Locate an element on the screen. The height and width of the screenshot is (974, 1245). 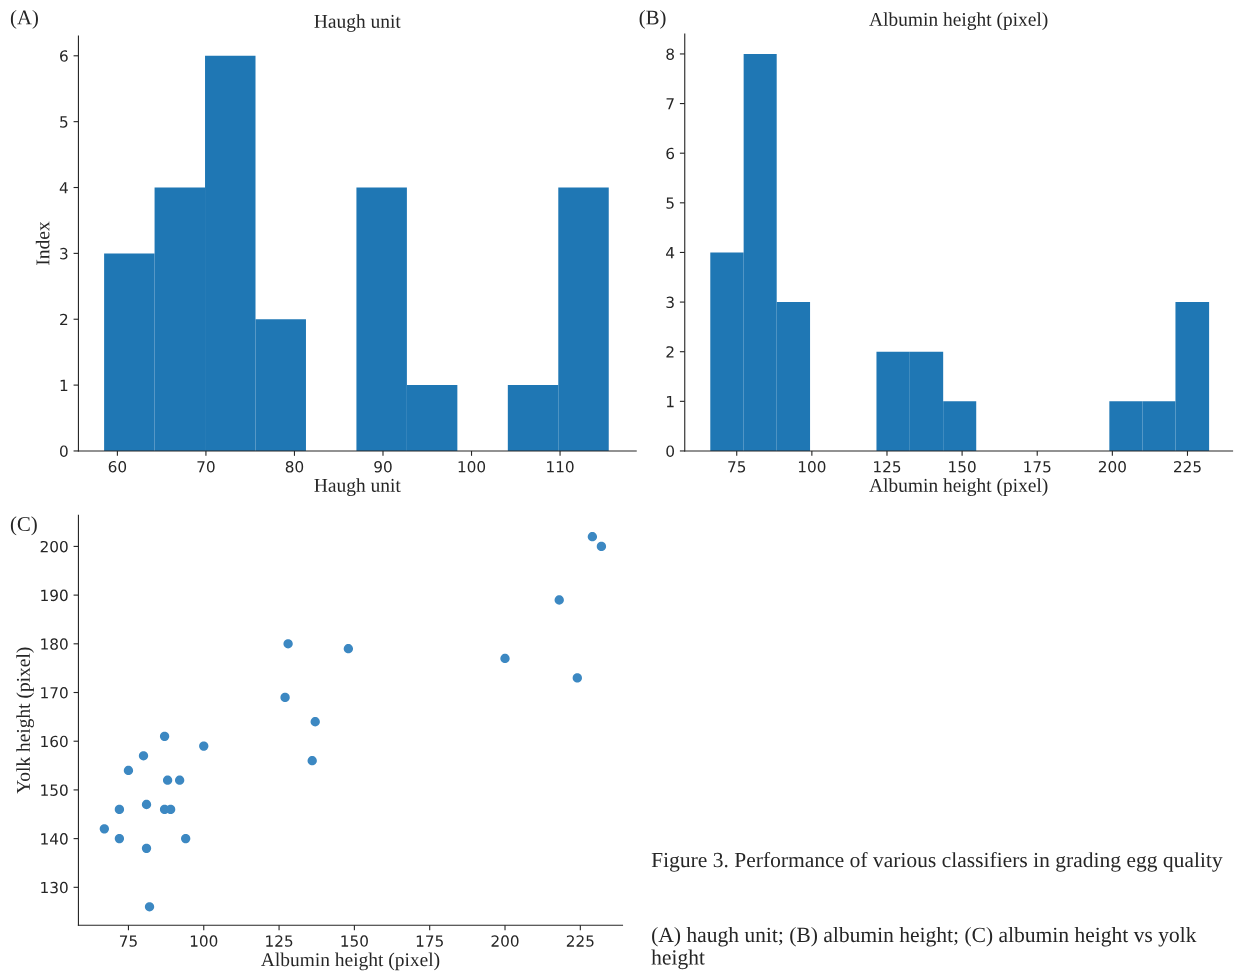
y-tick-label: 140 is located at coordinates (54, 839).